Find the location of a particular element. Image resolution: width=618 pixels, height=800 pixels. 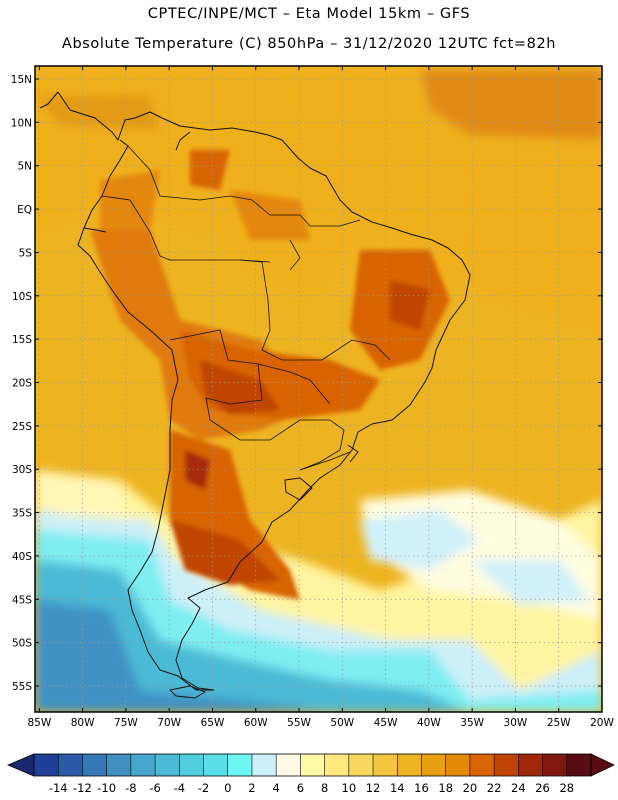

colorbar-label: 8 is located at coordinates (324, 788).